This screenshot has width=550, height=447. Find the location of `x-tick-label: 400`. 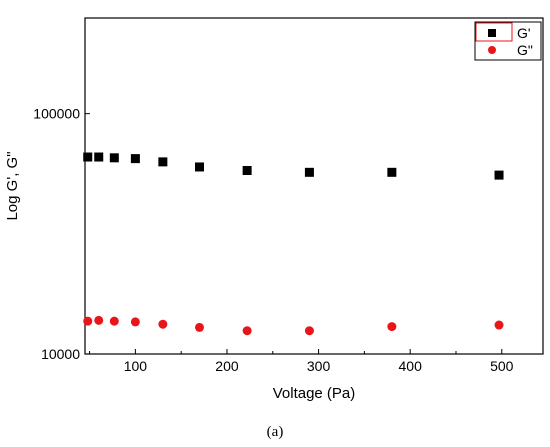

x-tick-label: 400 is located at coordinates (411, 366).